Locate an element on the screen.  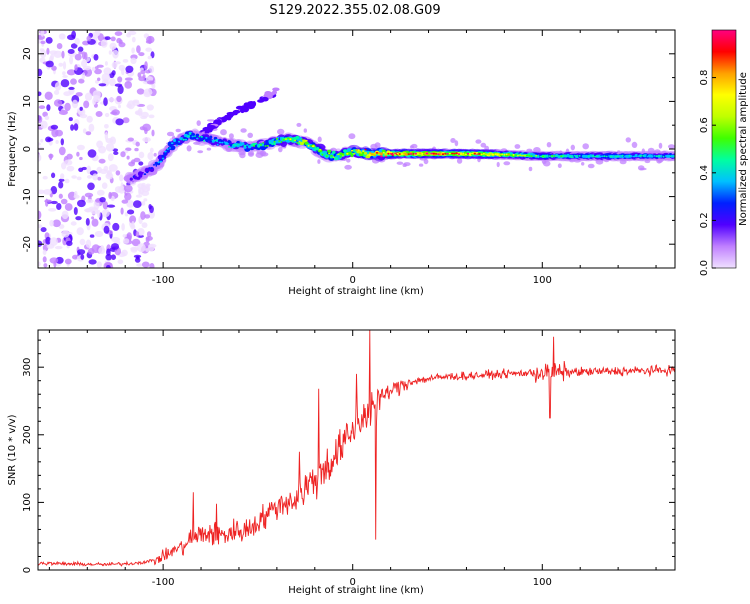
spectrogram-secondary-blob is located at coordinates (224, 120).